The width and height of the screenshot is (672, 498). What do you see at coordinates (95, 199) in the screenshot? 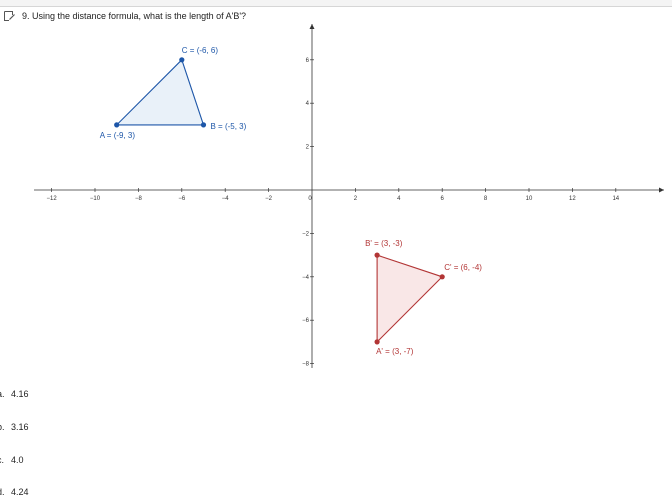
I see `x-tick-label: −10` at bounding box center [95, 199].